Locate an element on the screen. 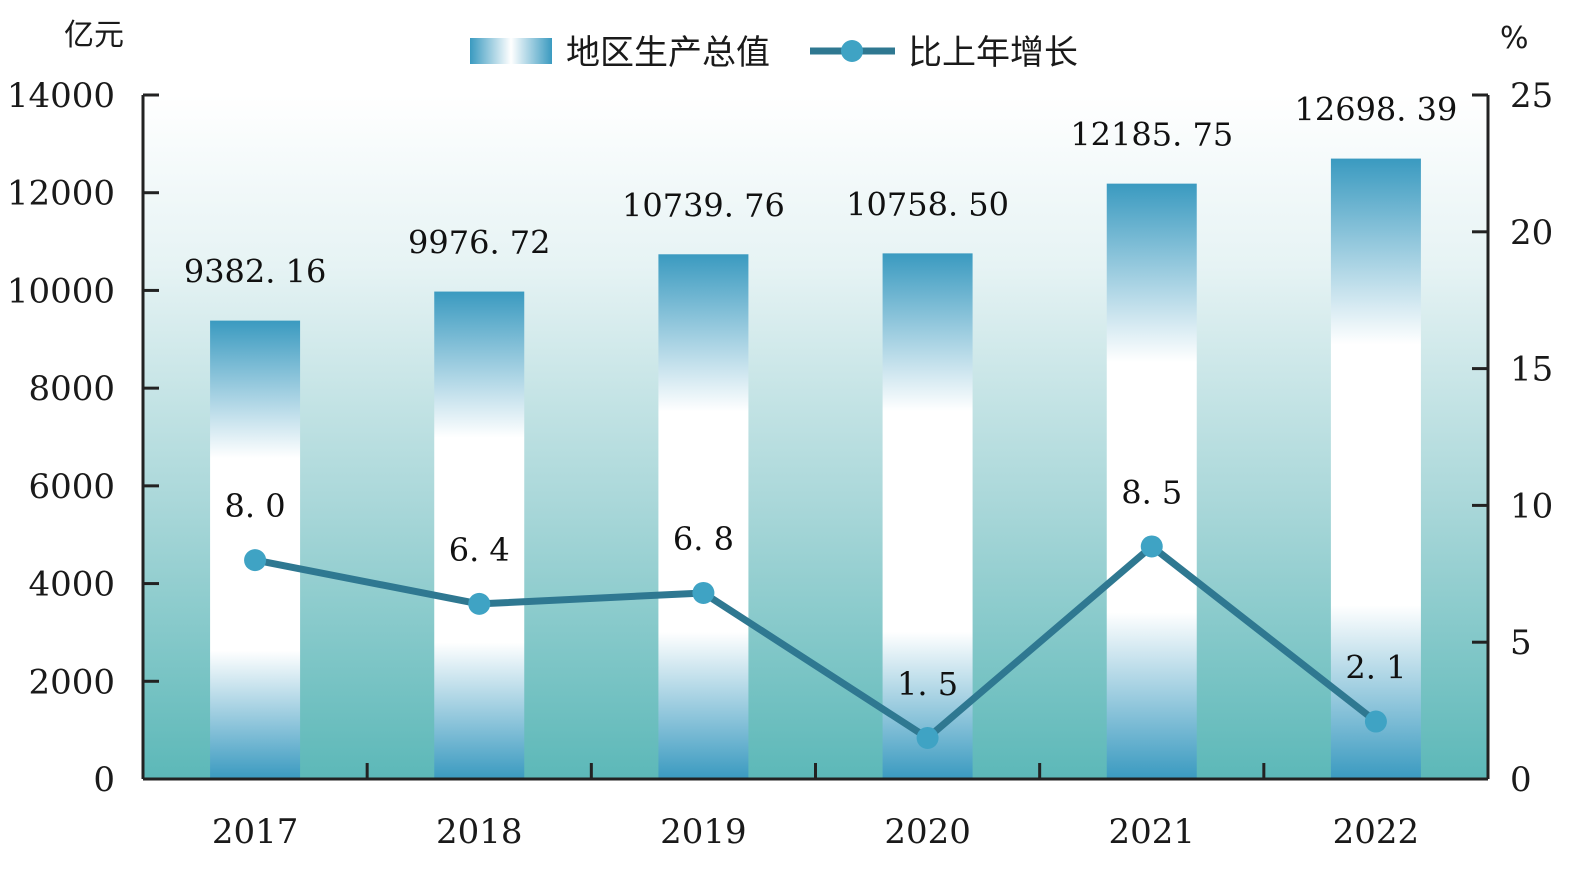  right-tick-label-20: 20 is located at coordinates (1531, 233).